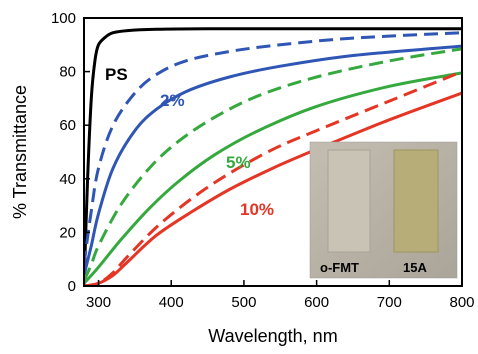 This screenshot has height=354, width=478. What do you see at coordinates (20, 152) in the screenshot?
I see `y-axis-title: % Transmittance` at bounding box center [20, 152].